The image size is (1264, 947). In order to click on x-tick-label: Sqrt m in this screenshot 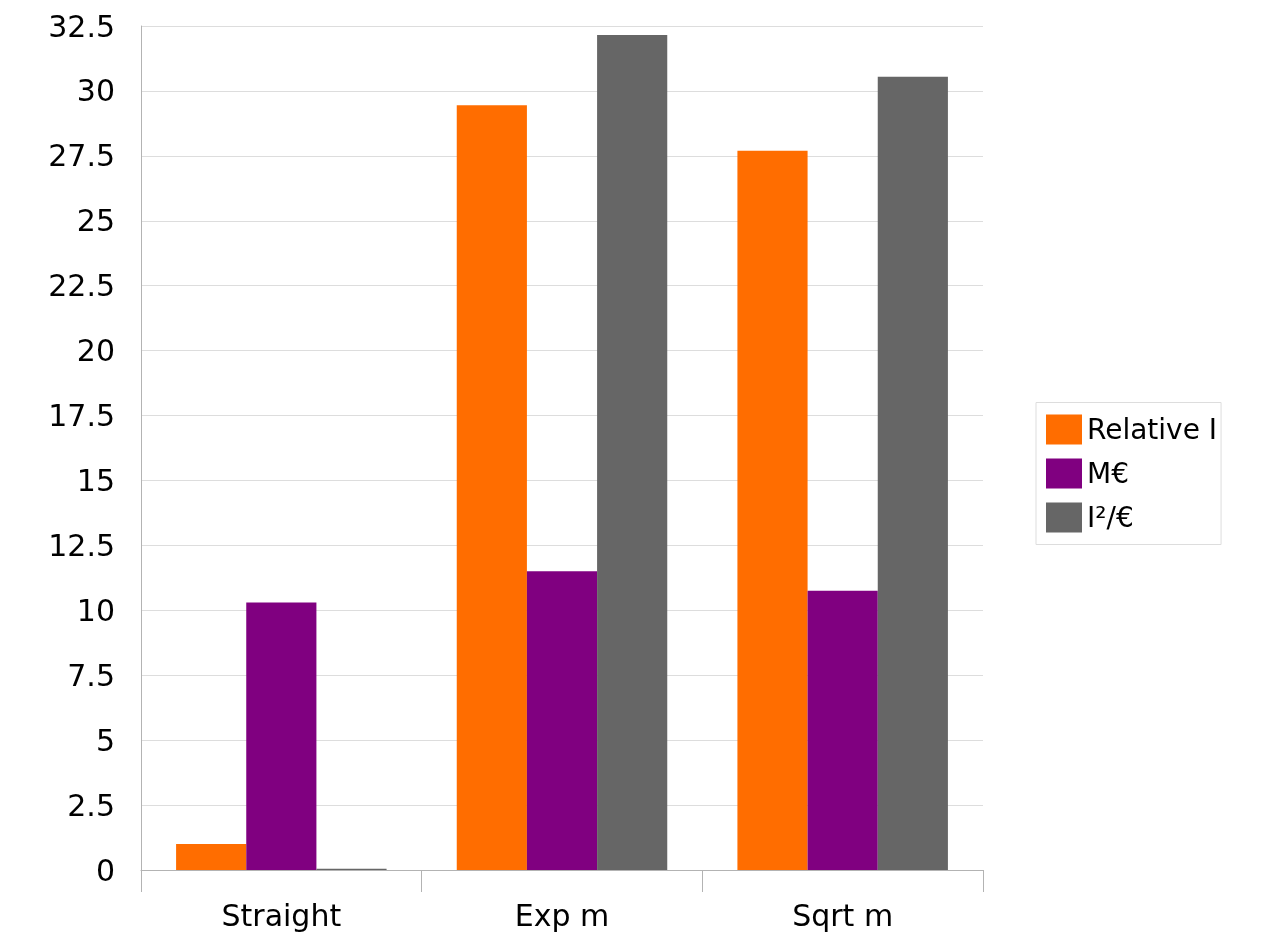, I will do `click(843, 915)`.